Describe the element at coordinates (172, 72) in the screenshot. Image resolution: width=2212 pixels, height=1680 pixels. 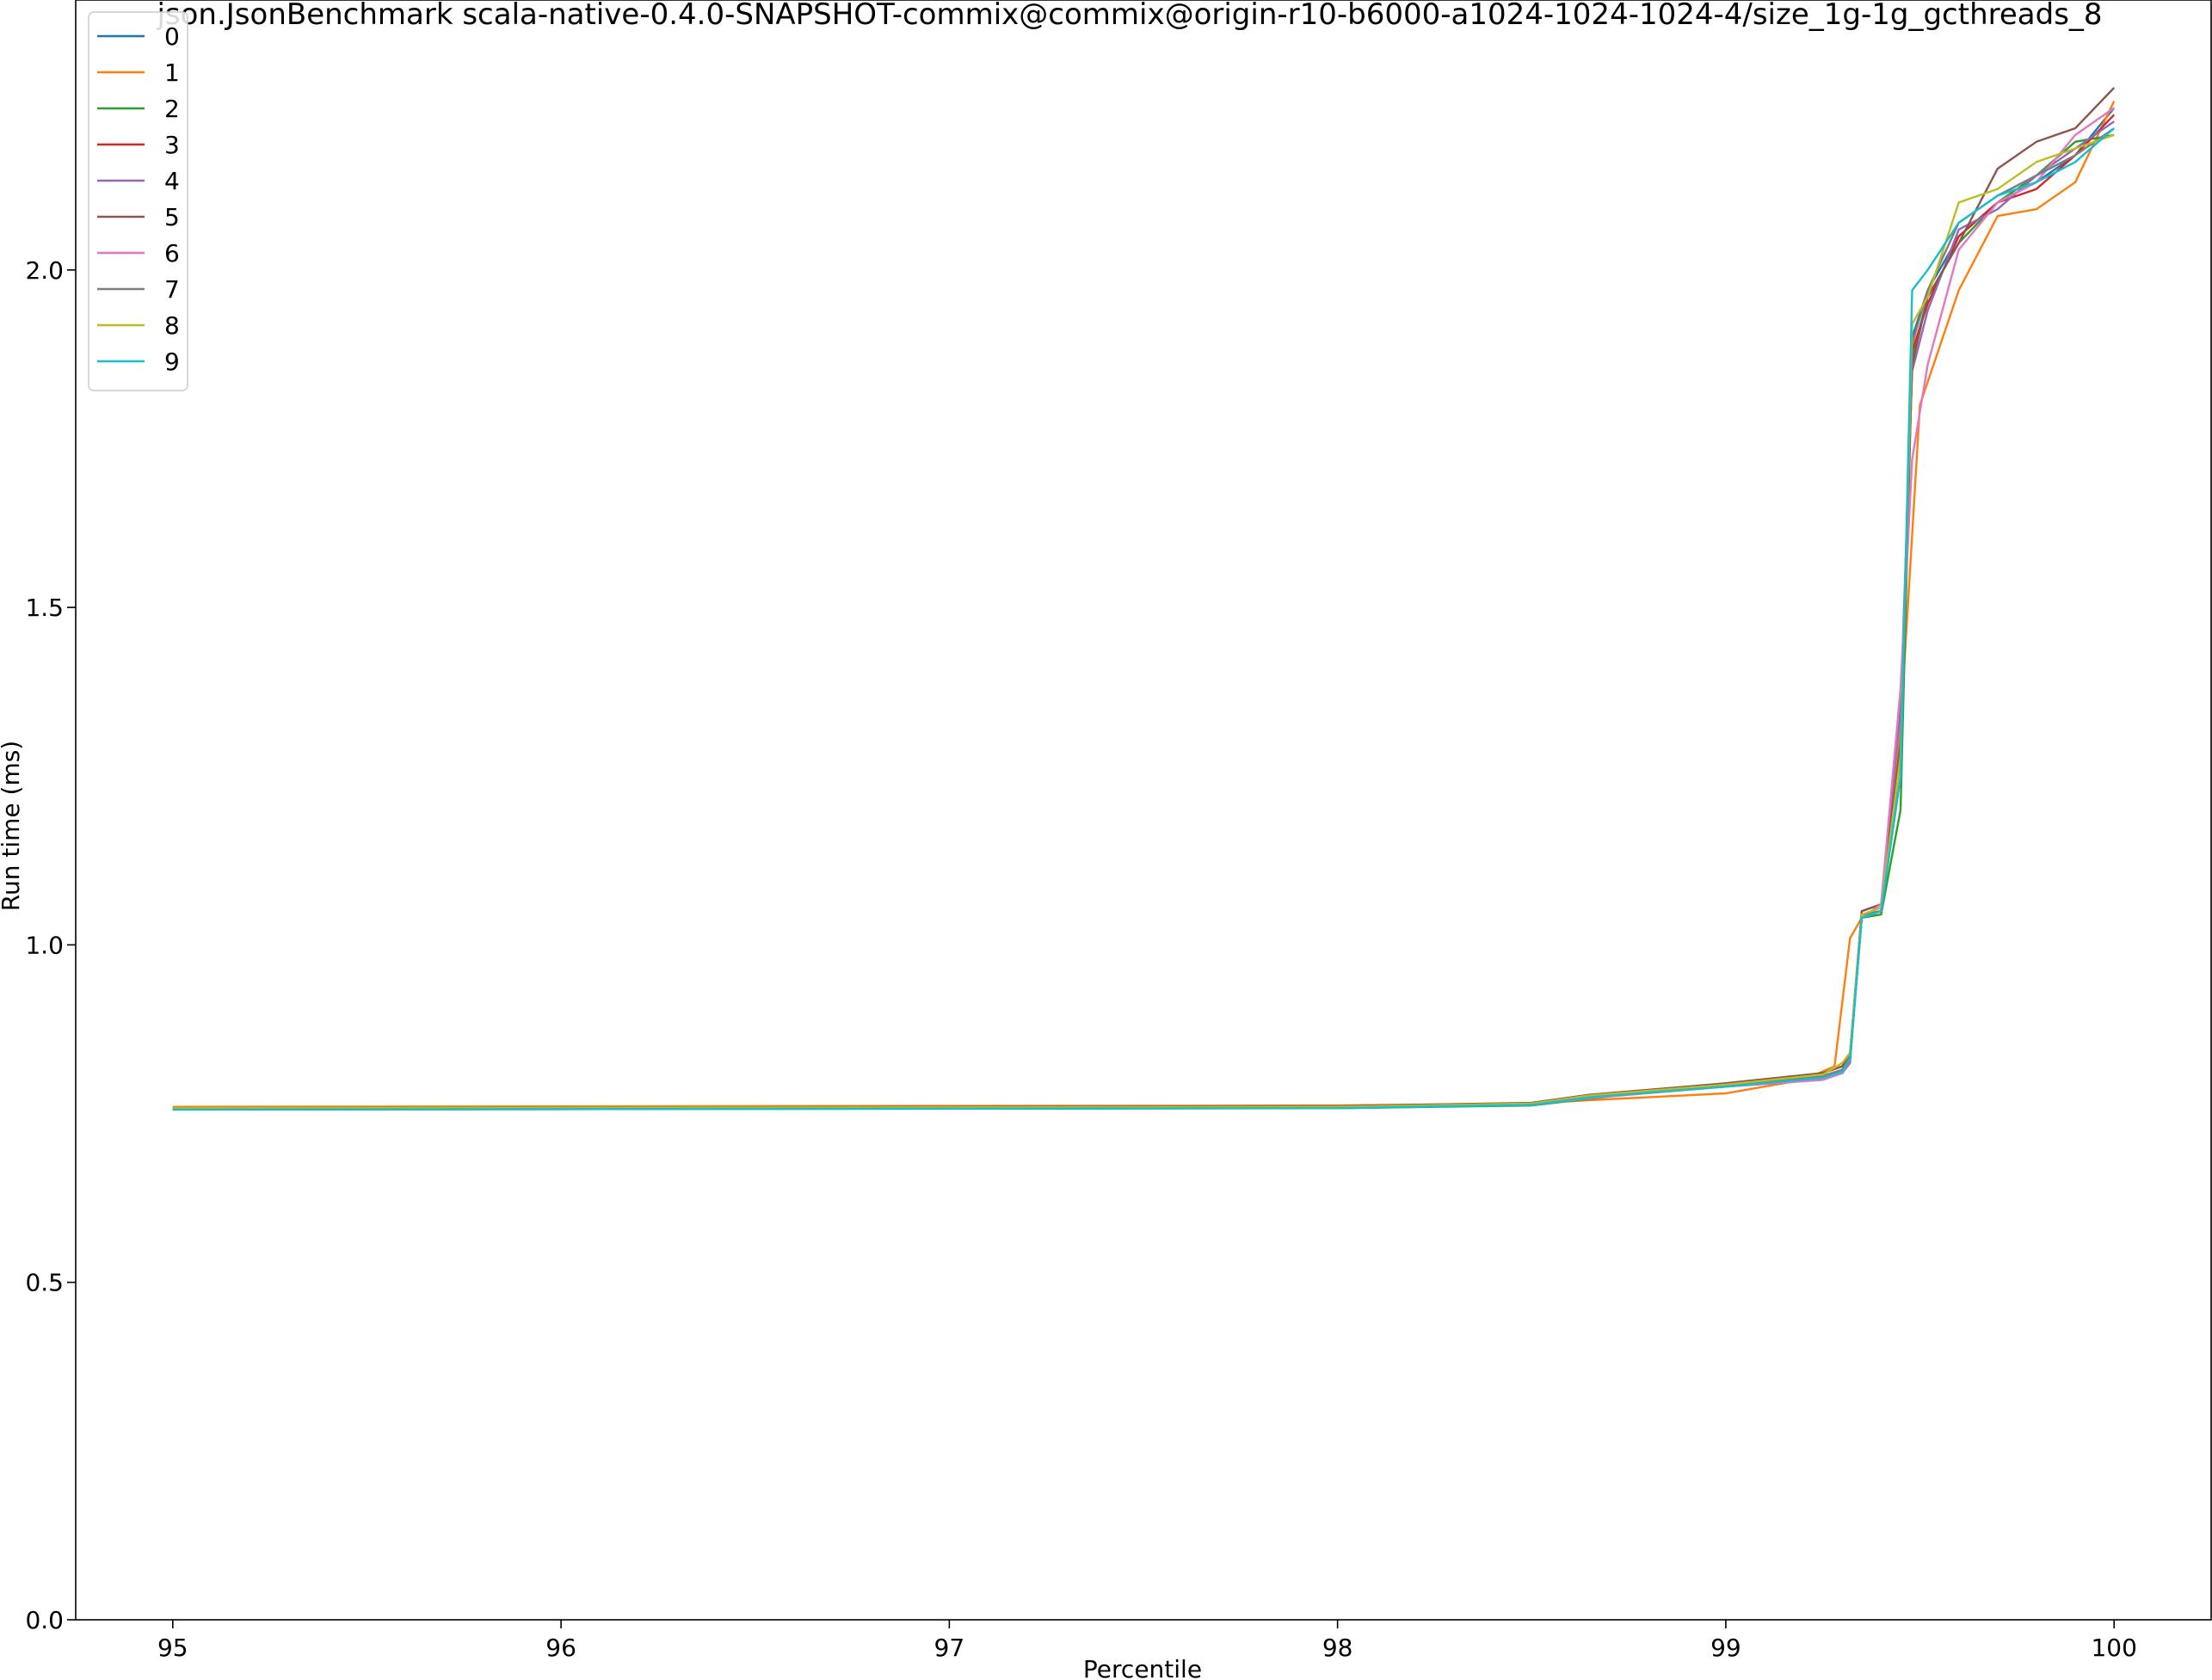
I see `legend-label-1: 1` at that location.